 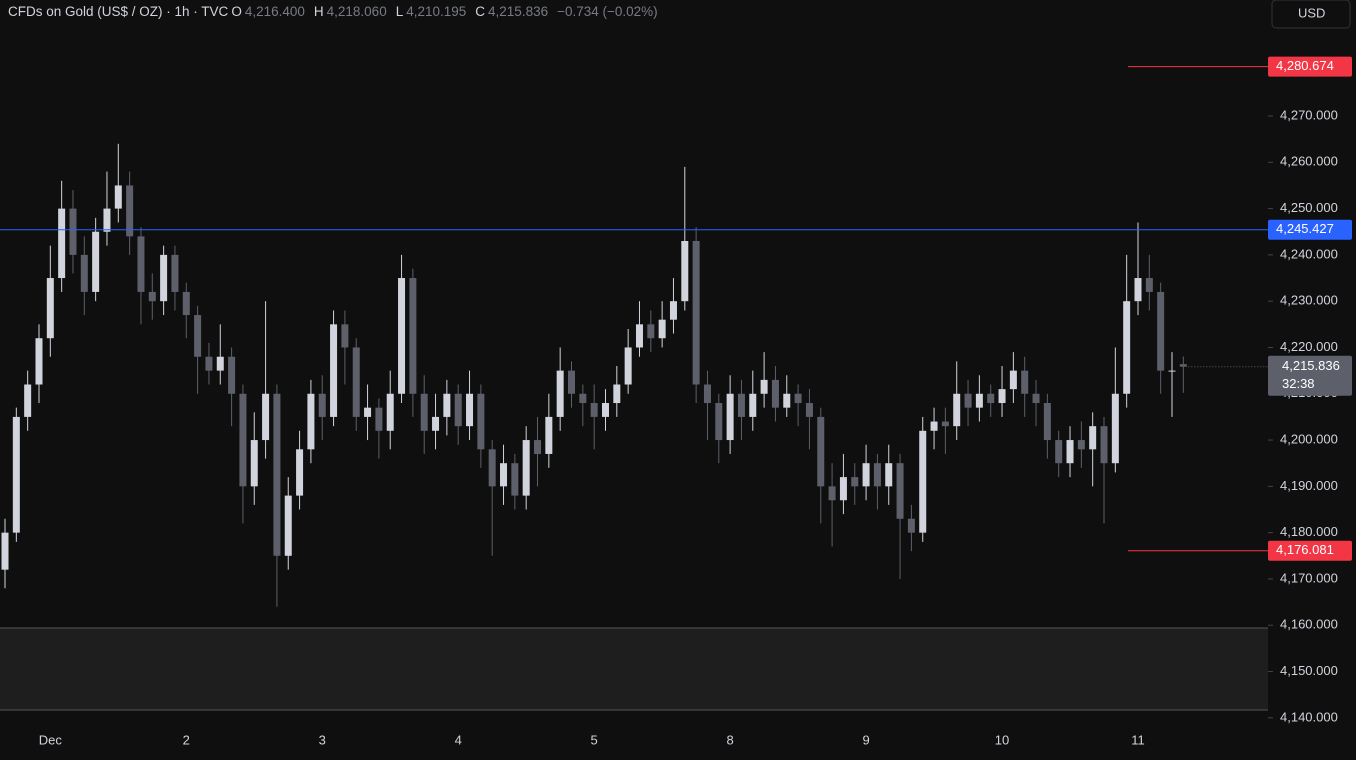 What do you see at coordinates (480, 11) in the screenshot?
I see `c-label: C` at bounding box center [480, 11].